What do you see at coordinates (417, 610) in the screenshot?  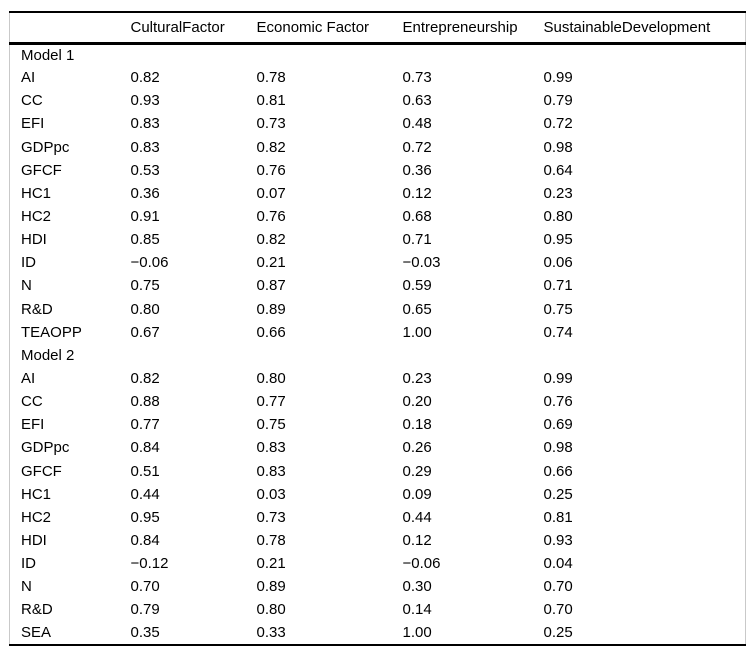 I see `value-cell: 0.14` at bounding box center [417, 610].